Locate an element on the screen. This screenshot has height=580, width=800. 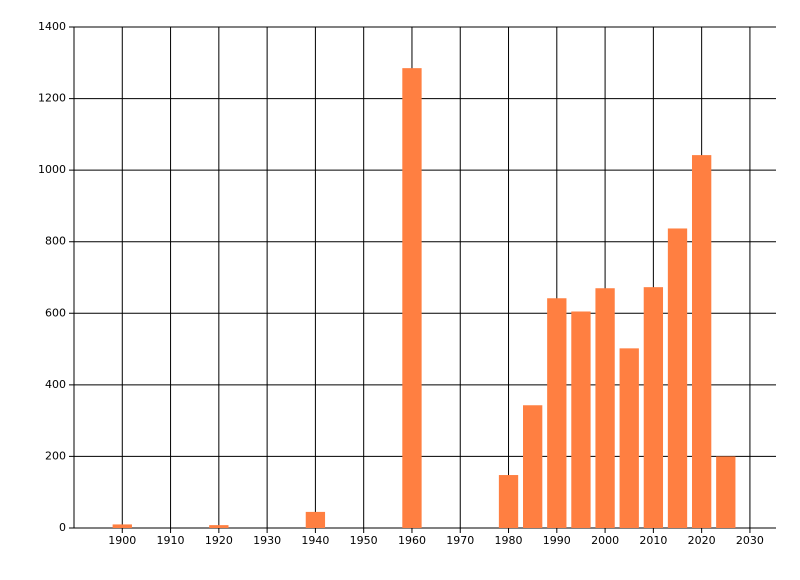
y-tick-label: 1000 is located at coordinates (52, 169).